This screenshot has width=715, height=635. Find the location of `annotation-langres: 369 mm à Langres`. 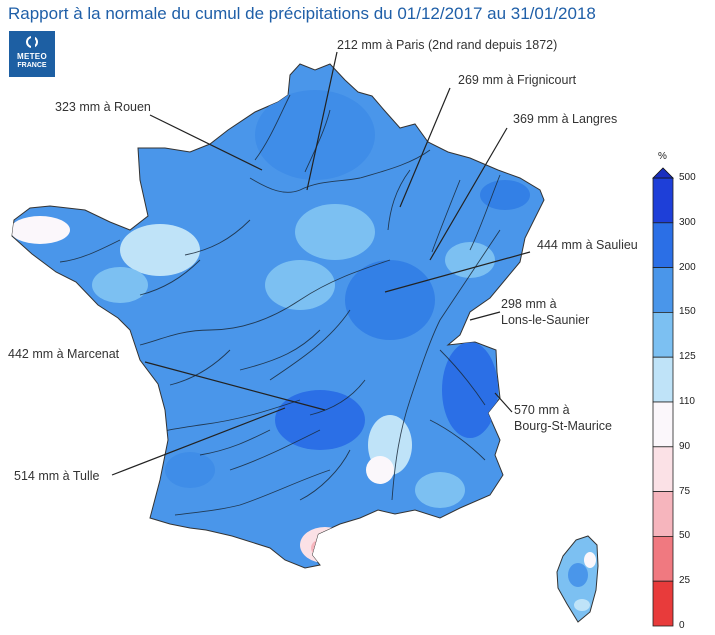

annotation-langres: 369 mm à Langres is located at coordinates (565, 119).